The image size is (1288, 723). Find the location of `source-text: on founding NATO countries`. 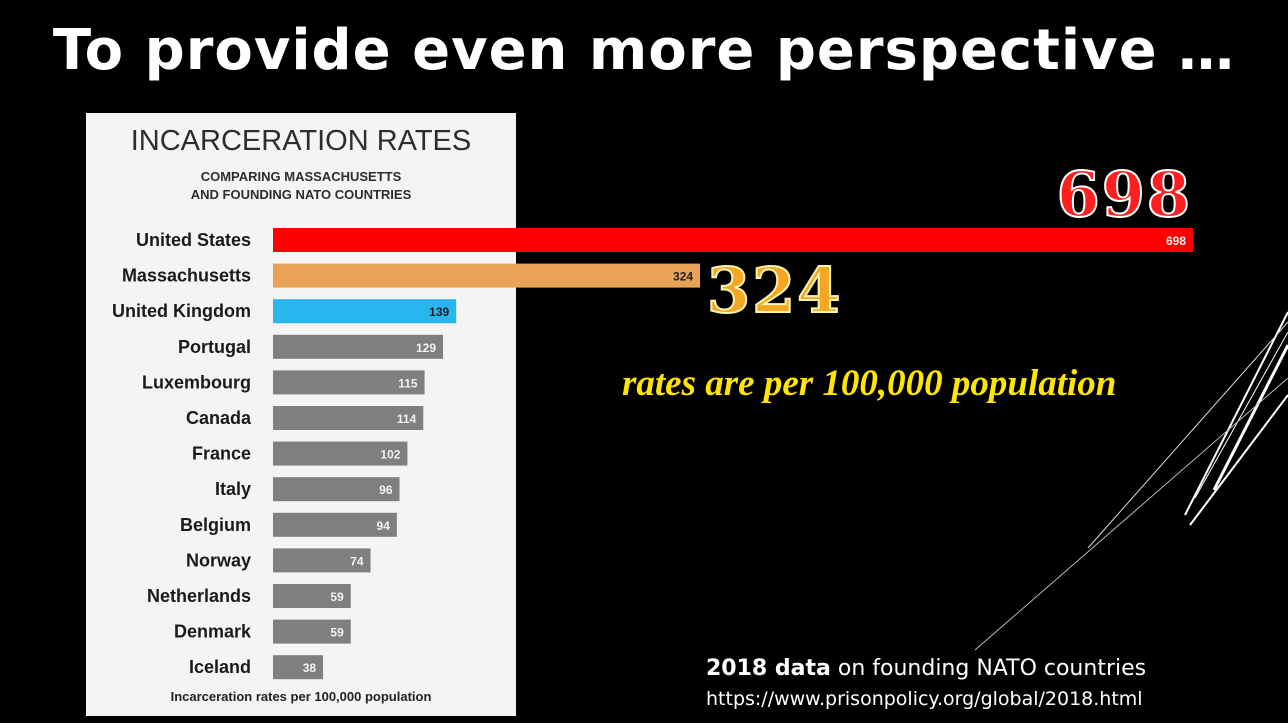

source-text: on founding NATO countries is located at coordinates (992, 668).